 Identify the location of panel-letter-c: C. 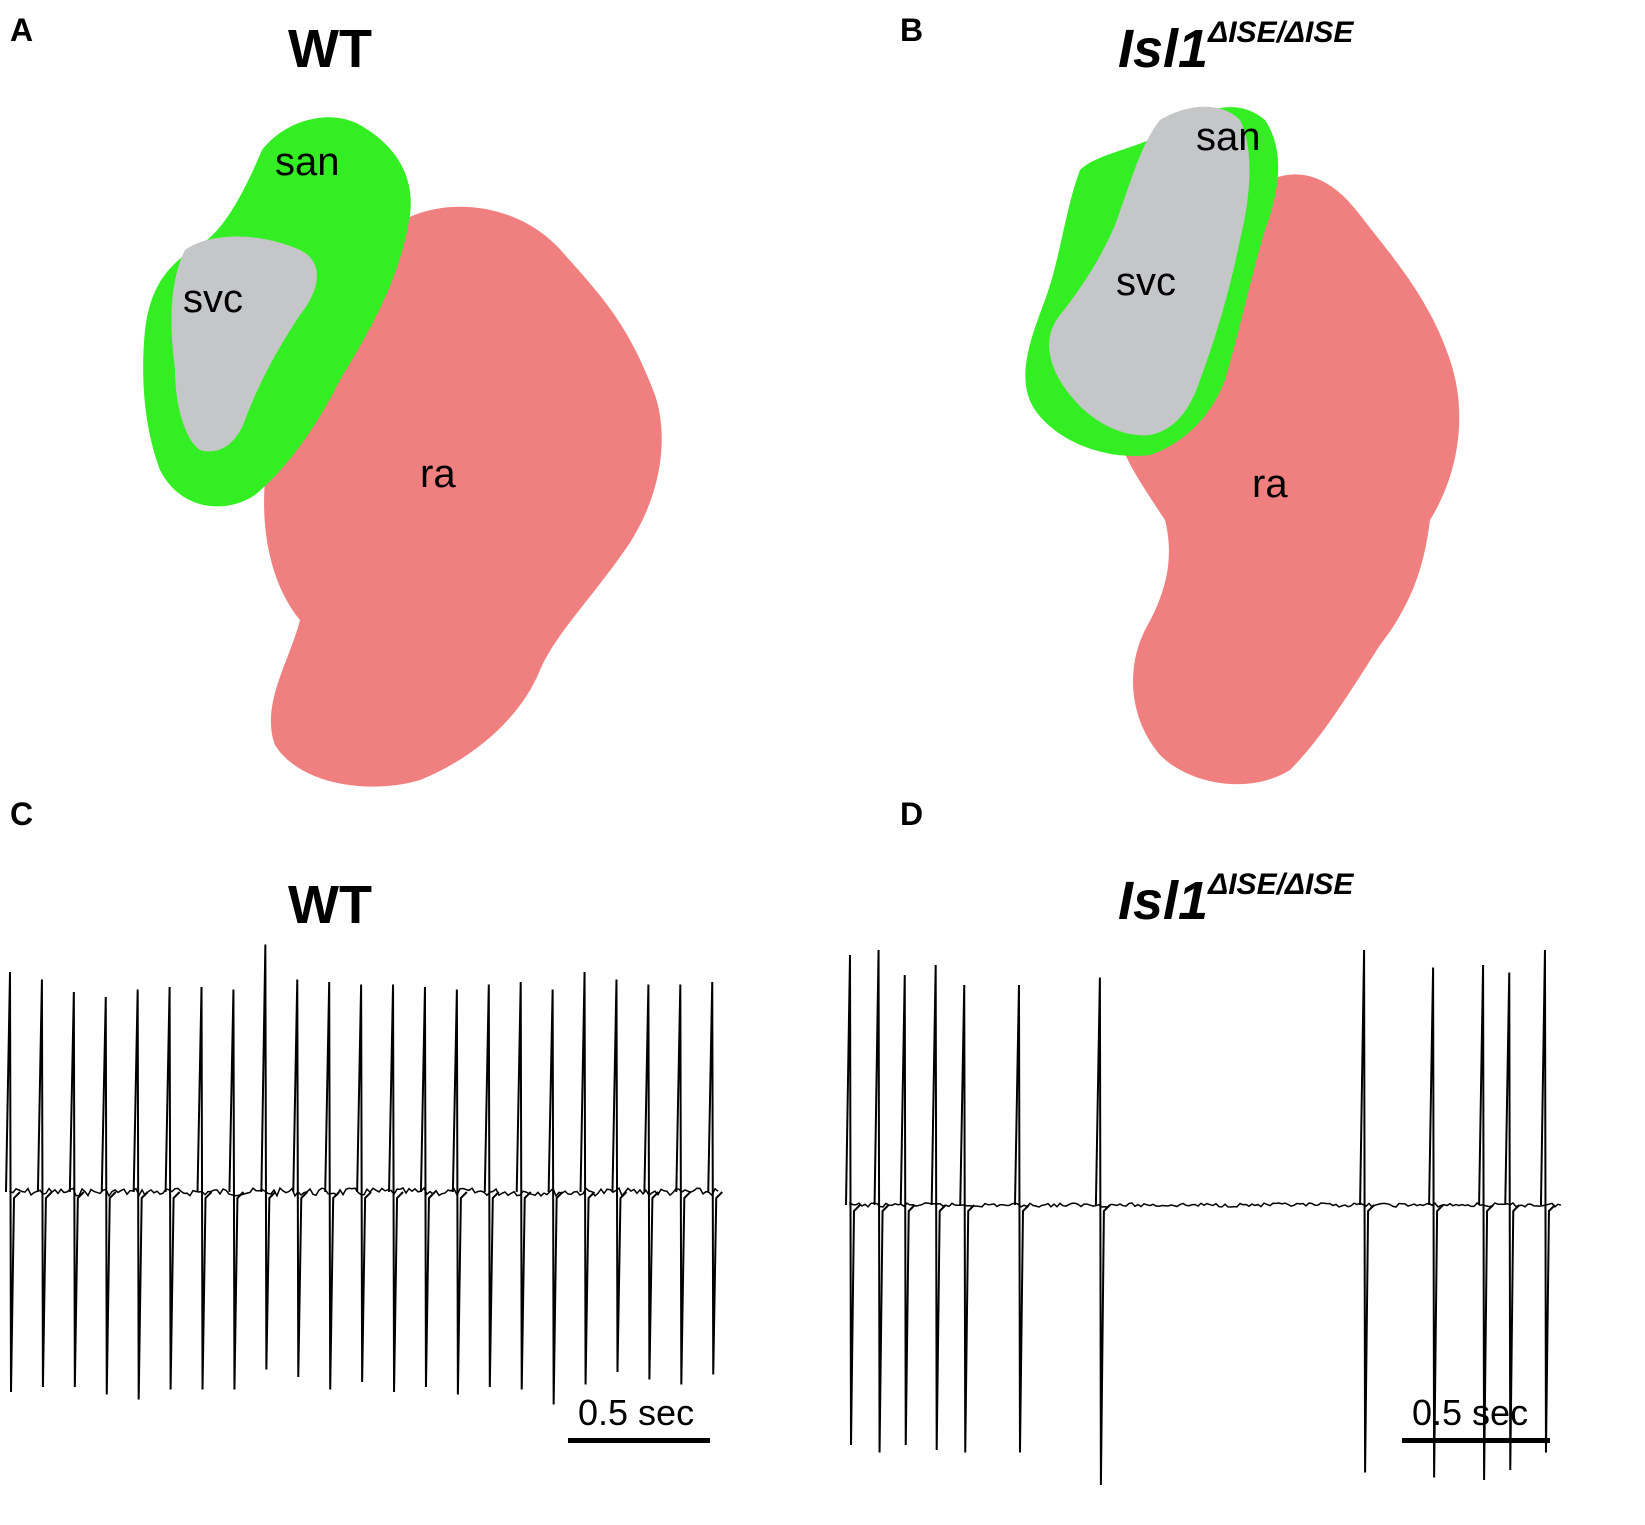
(22, 814).